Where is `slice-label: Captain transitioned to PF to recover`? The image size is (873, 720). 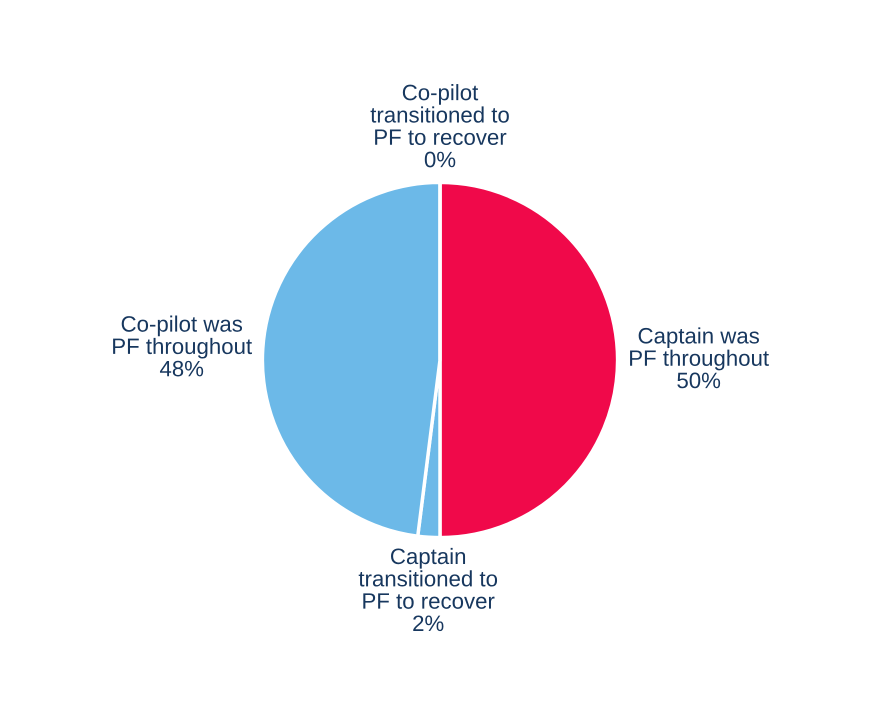
slice-label: Captain transitioned to PF to recover is located at coordinates (428, 578).